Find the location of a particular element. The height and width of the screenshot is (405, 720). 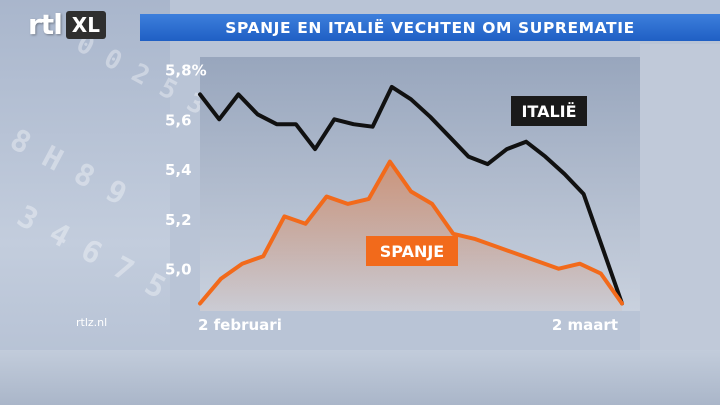

rtl-xl-logo: rtl XL is located at coordinates (67, 25).